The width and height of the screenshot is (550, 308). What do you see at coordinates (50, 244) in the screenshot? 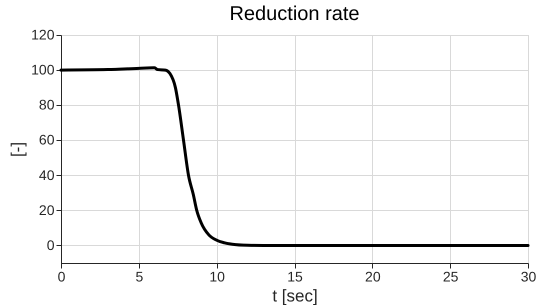
I see `y-tick-label: 0` at bounding box center [50, 244].